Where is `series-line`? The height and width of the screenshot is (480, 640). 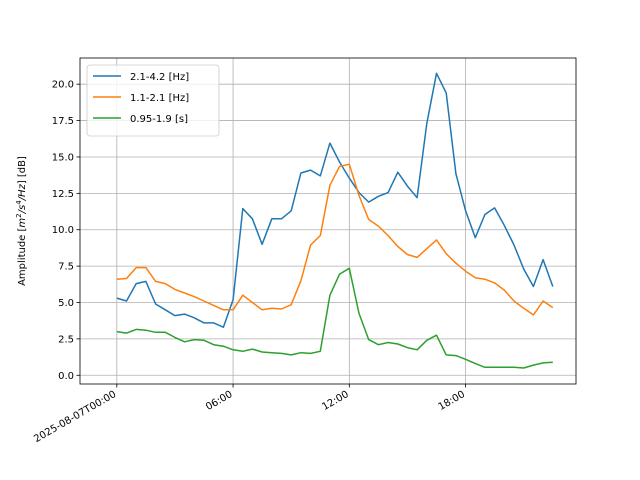
series-line is located at coordinates (334, 318).